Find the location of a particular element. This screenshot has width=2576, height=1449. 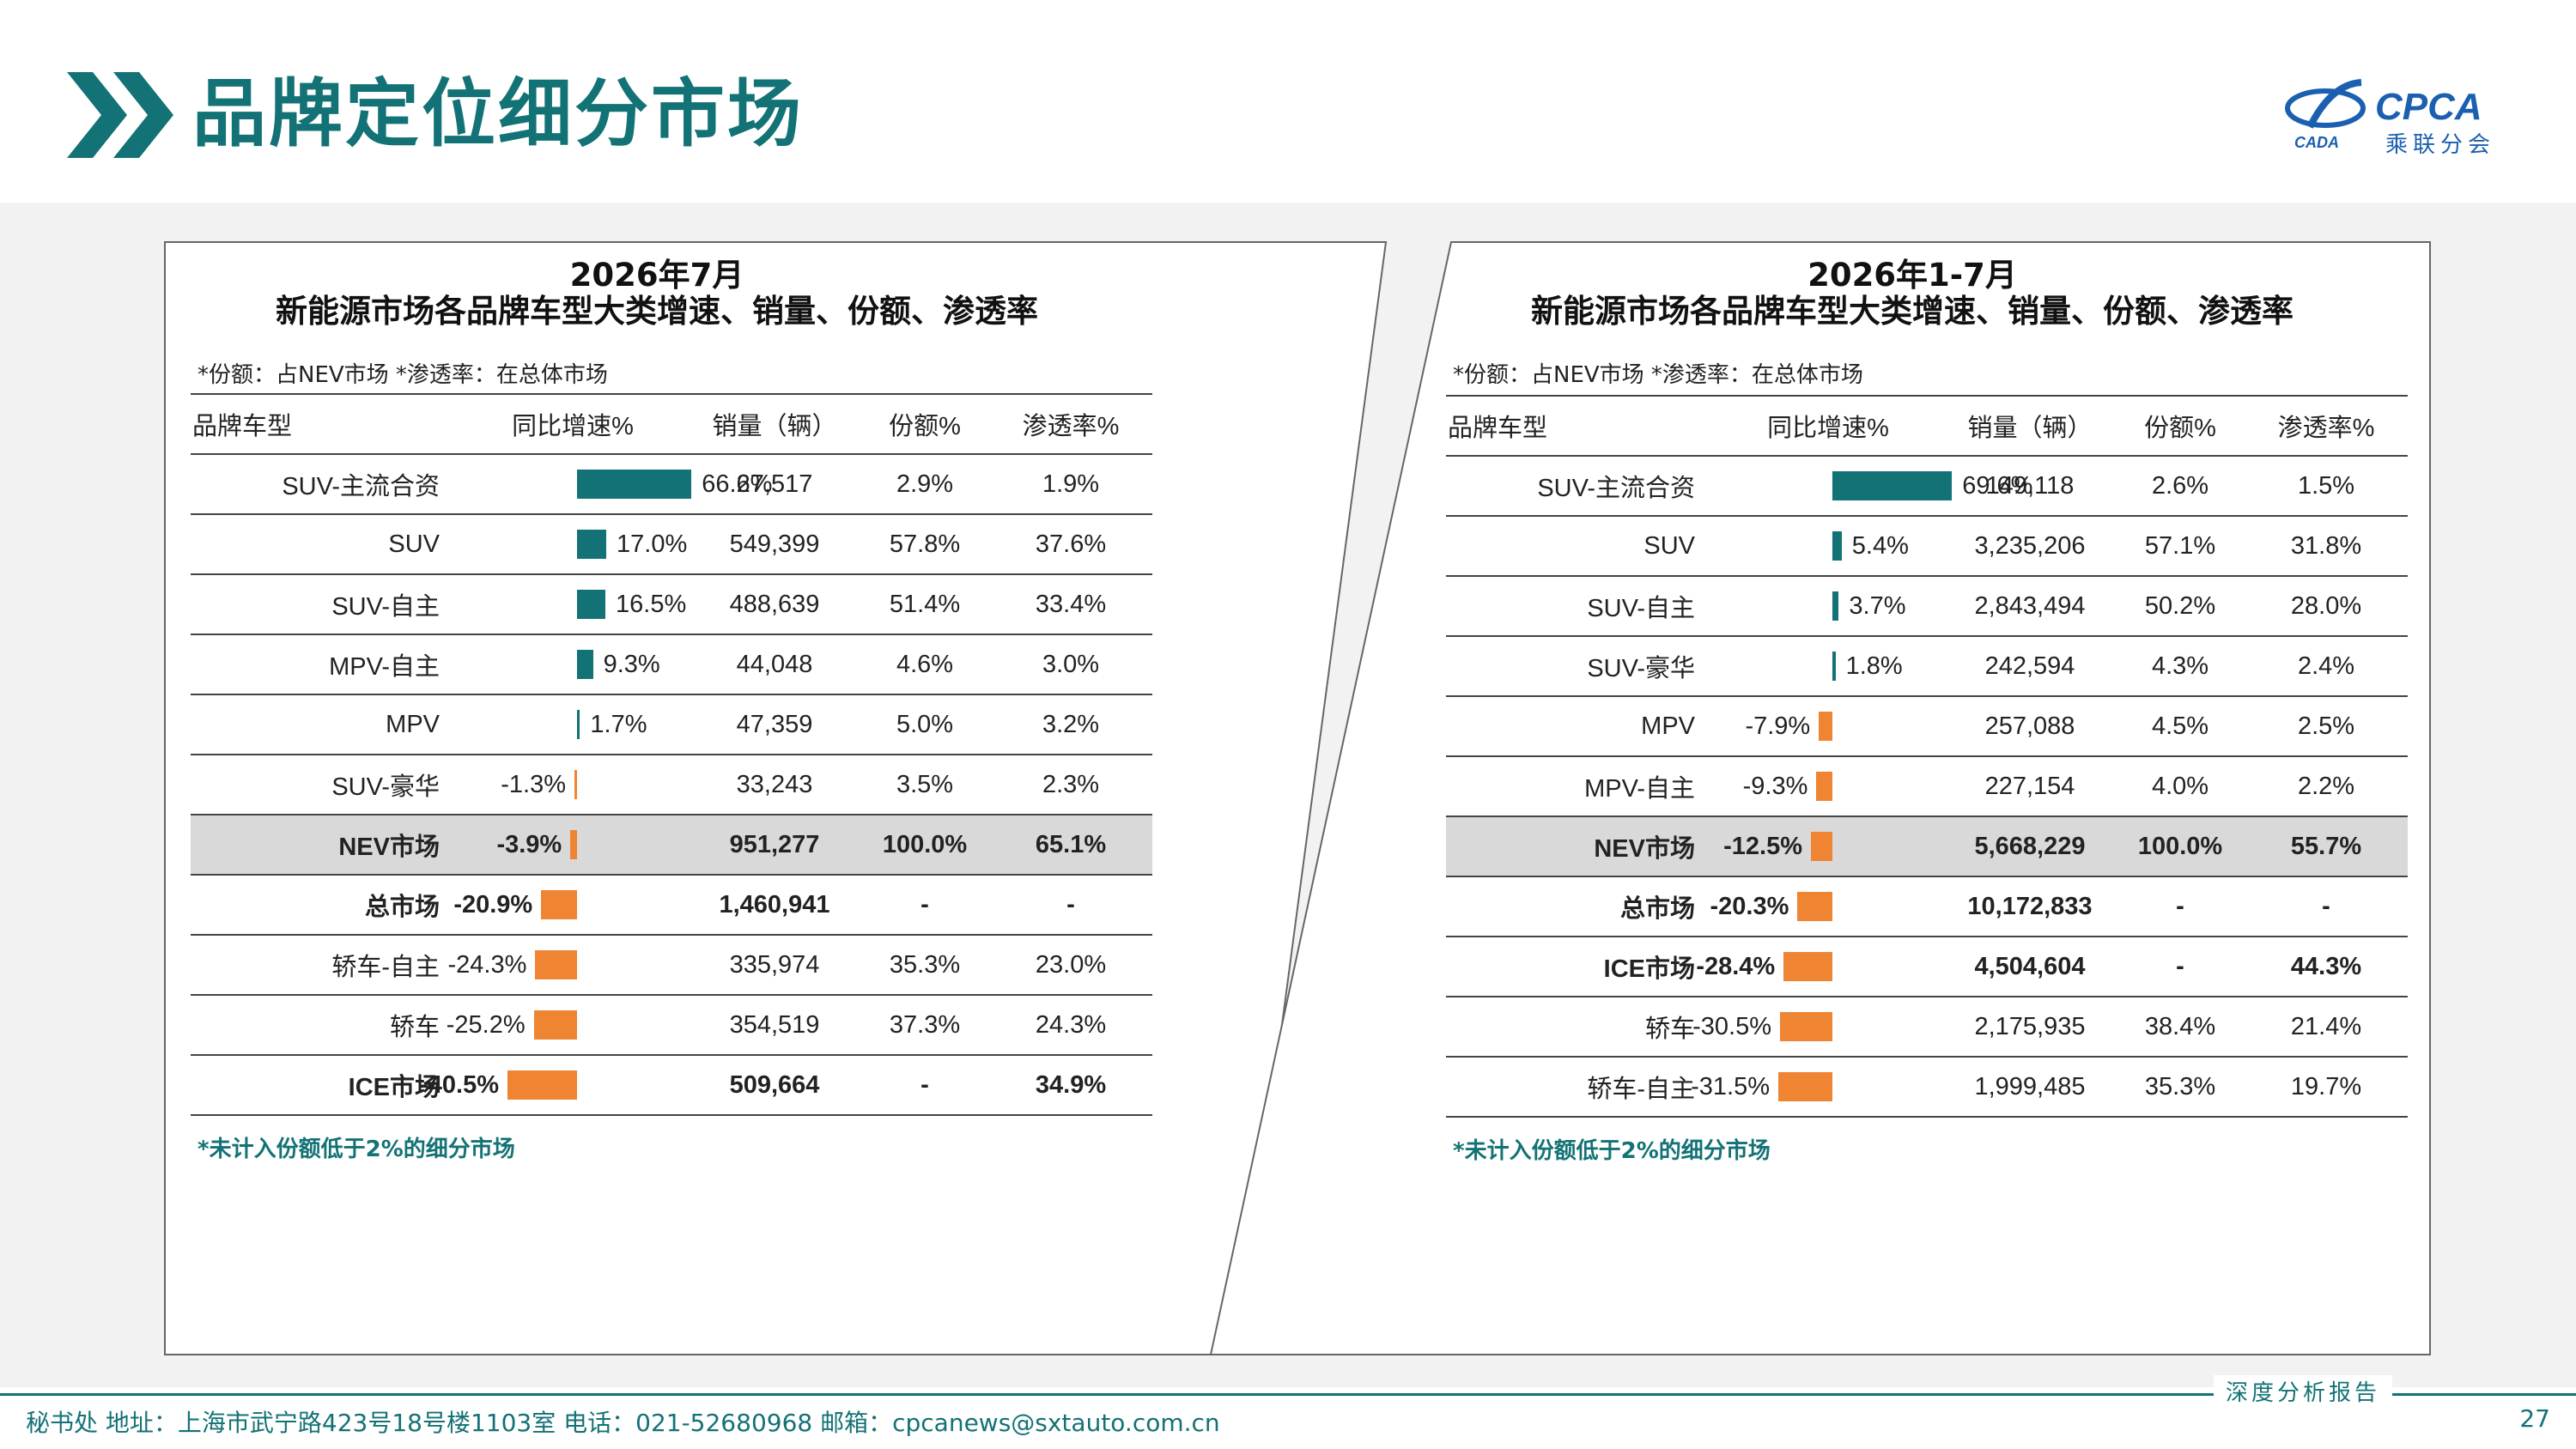

cell-growth: 17.0% is located at coordinates (573, 544).